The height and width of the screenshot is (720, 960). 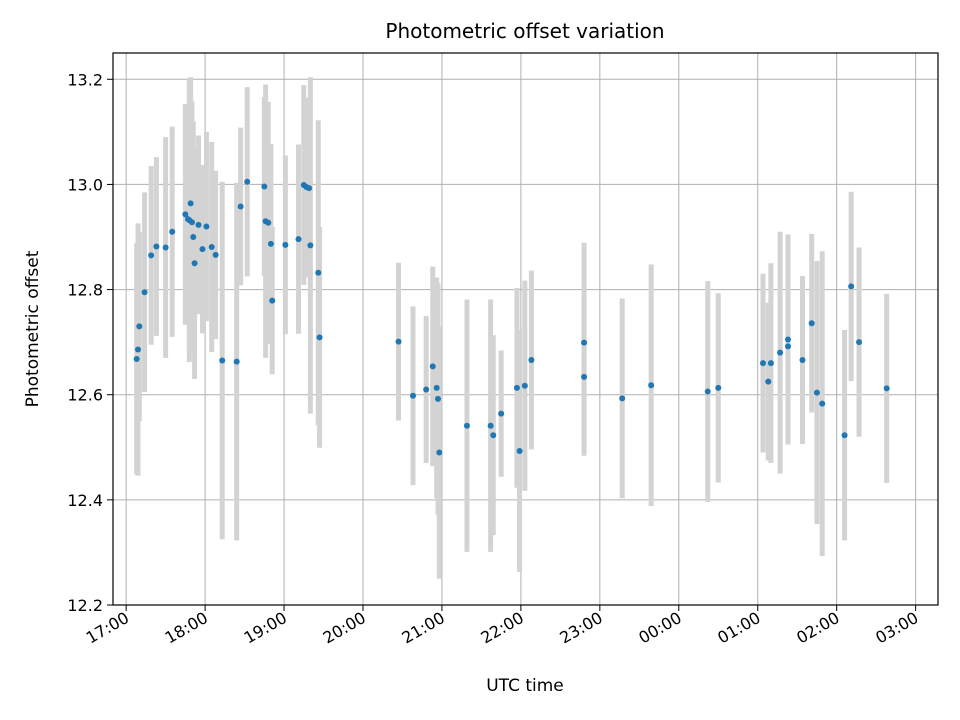 I want to click on x-tick-label: 03:00, so click(x=896, y=628).